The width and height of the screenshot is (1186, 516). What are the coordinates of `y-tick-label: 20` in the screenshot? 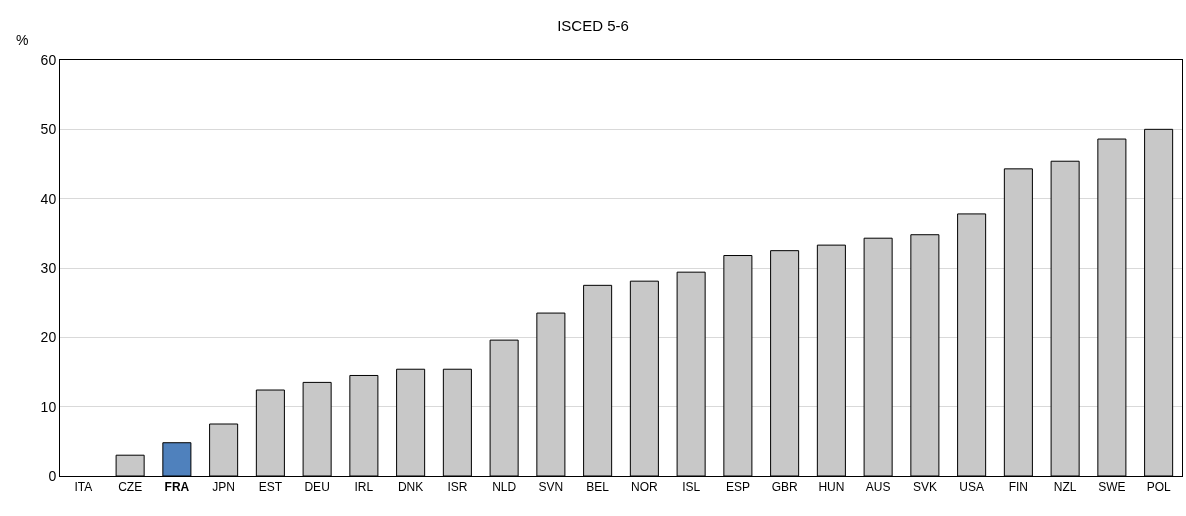 It's located at (48, 337).